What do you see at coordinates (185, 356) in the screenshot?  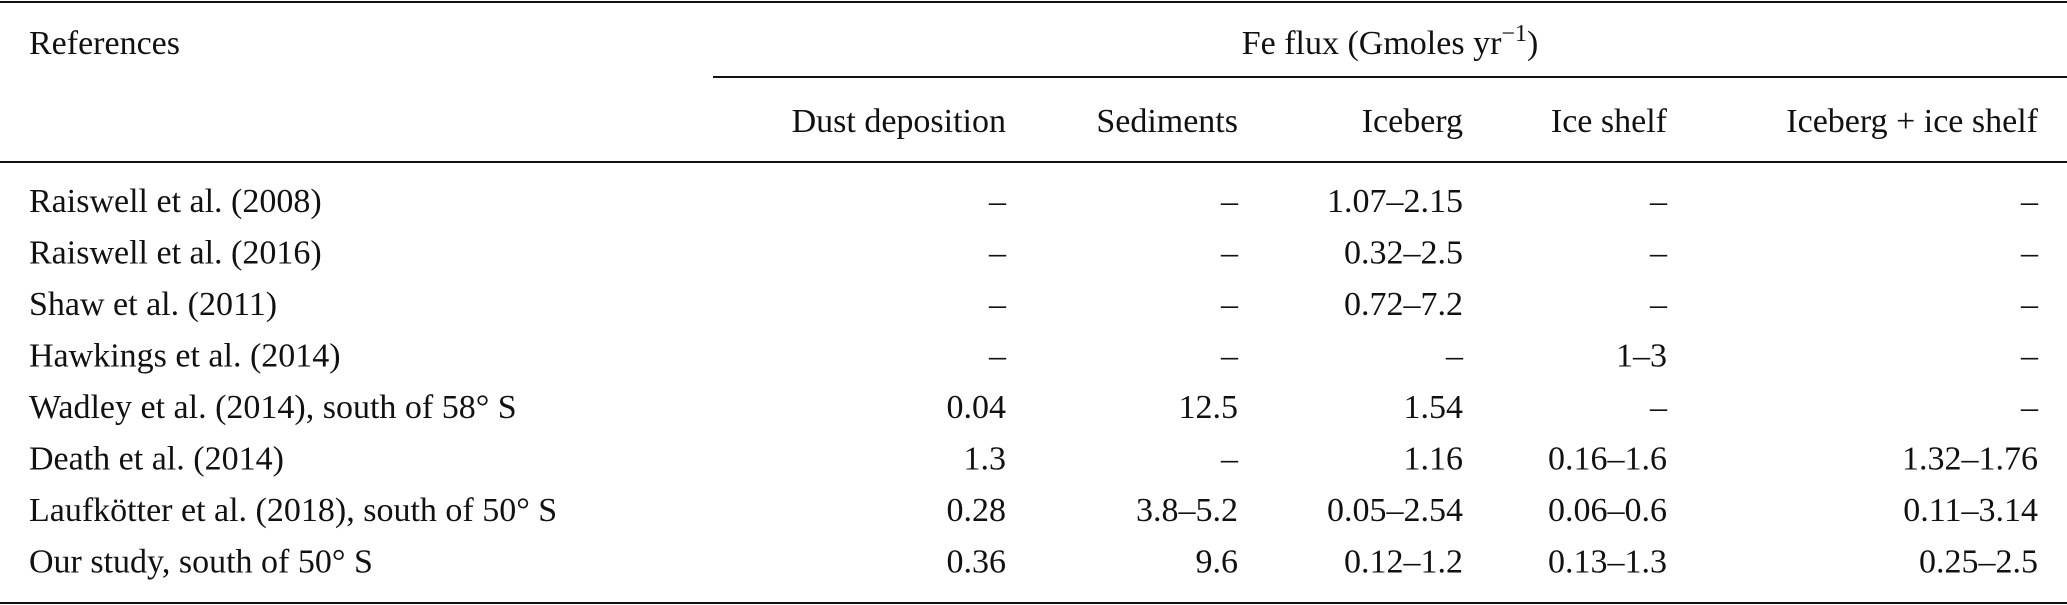 I see `reference-cell: Hawkings et al. (2014)` at bounding box center [185, 356].